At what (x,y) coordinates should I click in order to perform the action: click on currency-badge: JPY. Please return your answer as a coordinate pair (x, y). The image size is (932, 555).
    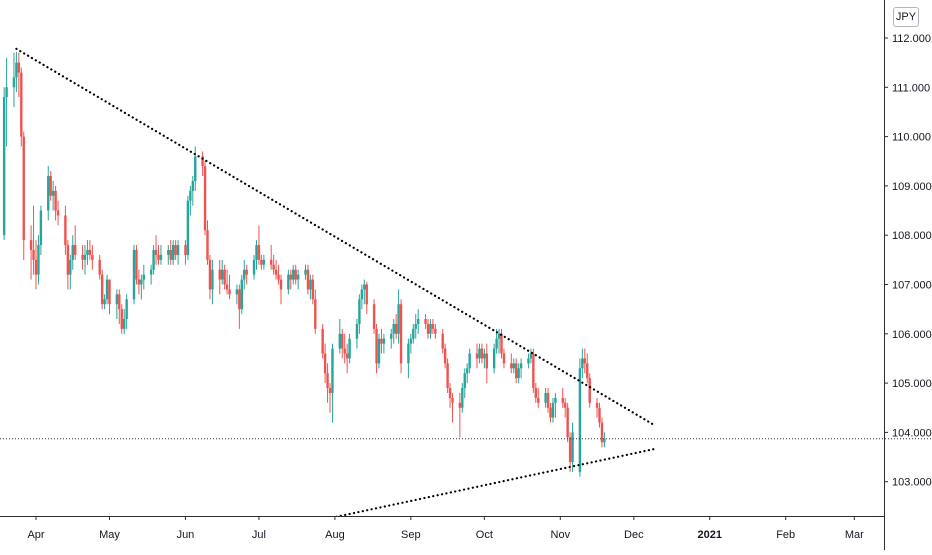
    Looking at the image, I should click on (906, 17).